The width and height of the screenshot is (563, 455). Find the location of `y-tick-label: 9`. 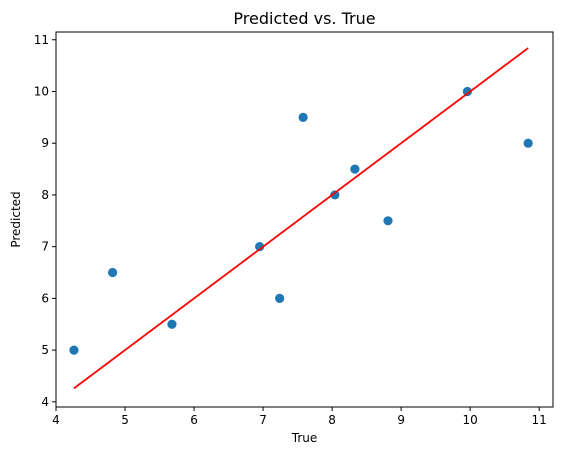

y-tick-label: 9 is located at coordinates (45, 143).